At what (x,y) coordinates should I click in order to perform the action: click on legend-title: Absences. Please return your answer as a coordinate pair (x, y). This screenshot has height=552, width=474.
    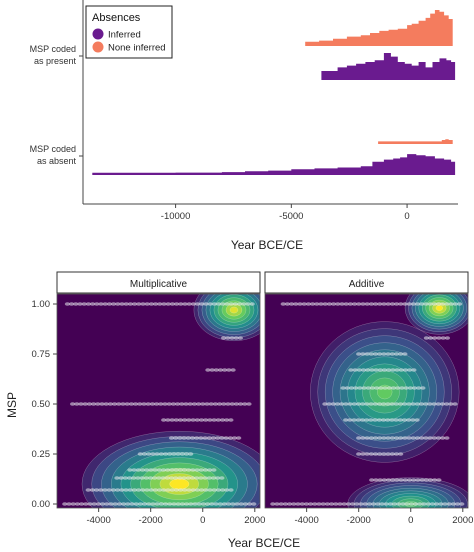
    Looking at the image, I should click on (116, 18).